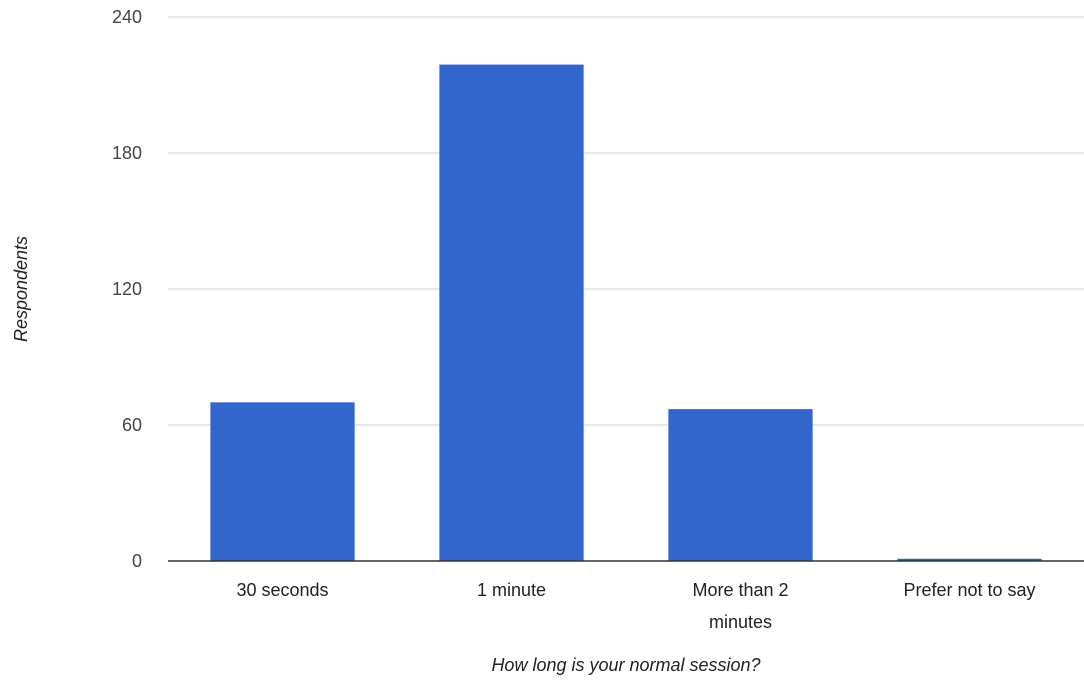 The width and height of the screenshot is (1084, 685). What do you see at coordinates (511, 590) in the screenshot?
I see `x-category-label-2: 1 minute` at bounding box center [511, 590].